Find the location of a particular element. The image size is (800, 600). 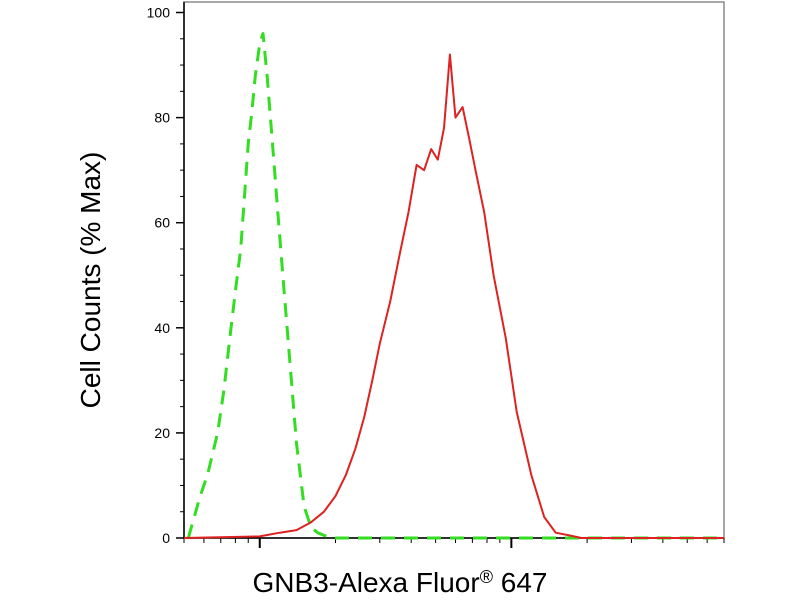

y-tick-label: 20 is located at coordinates (162, 433).